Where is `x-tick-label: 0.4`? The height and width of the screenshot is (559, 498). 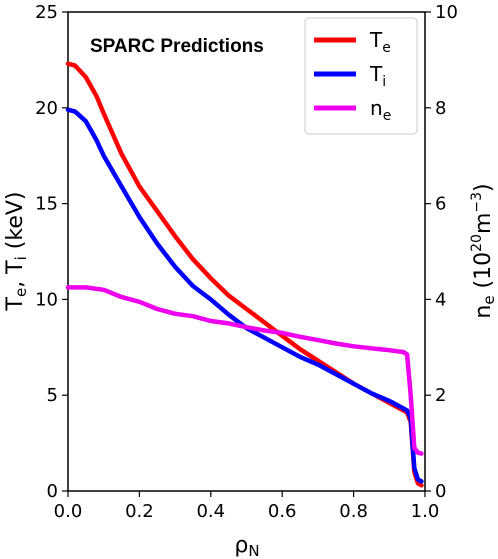
x-tick-label: 0.4 is located at coordinates (210, 511).